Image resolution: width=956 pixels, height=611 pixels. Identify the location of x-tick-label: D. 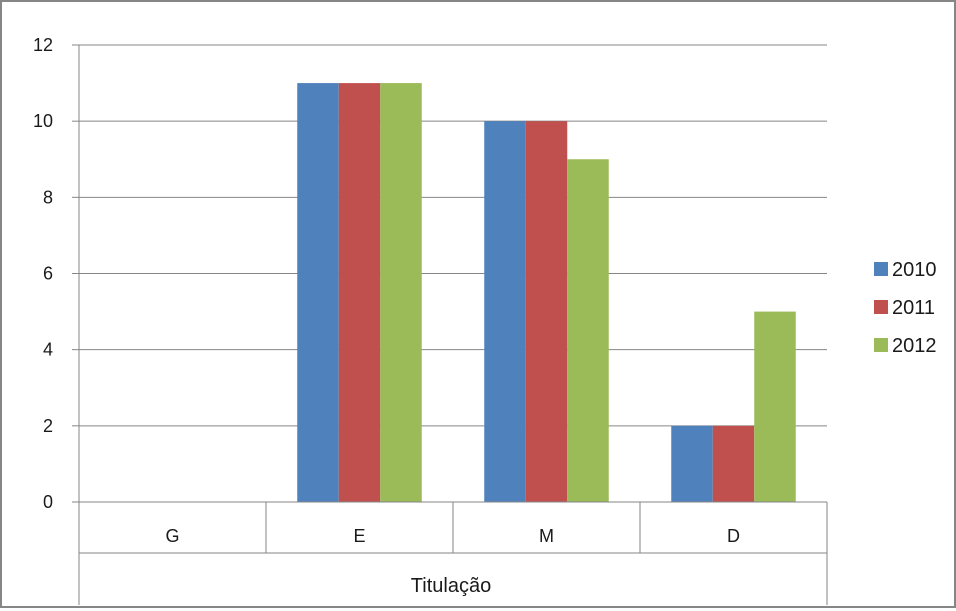
(733, 536).